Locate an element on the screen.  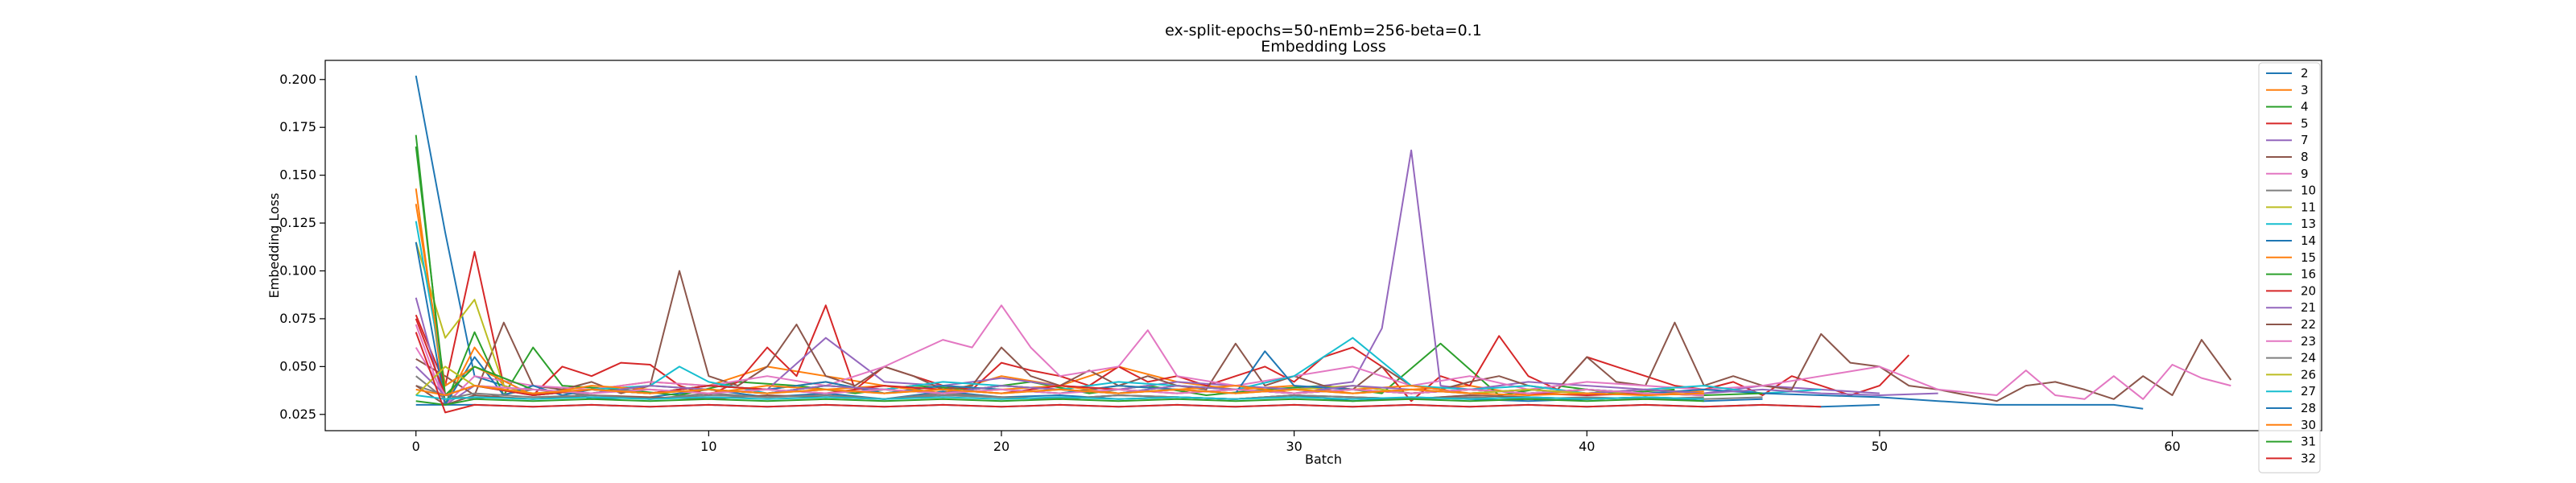
legend-label: 8 is located at coordinates (2305, 157).